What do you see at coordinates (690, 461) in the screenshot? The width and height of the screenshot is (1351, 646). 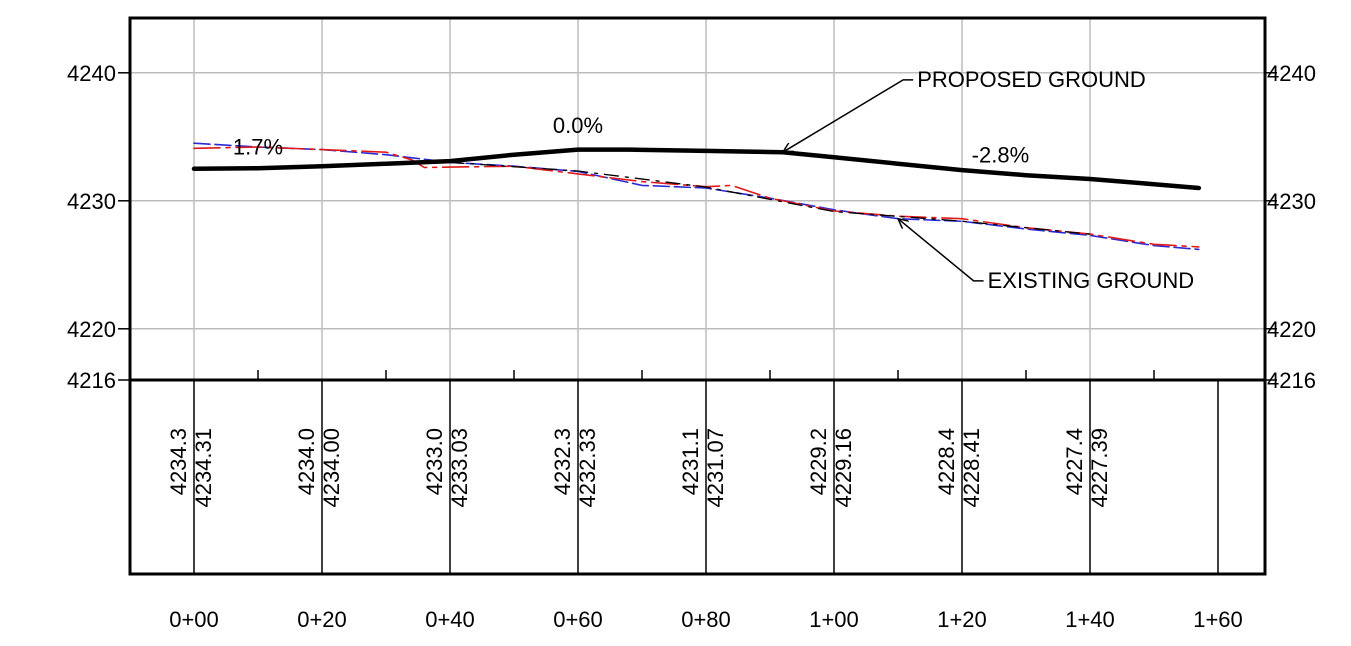 I see `table-proposed-elevation: 4231.1` at bounding box center [690, 461].